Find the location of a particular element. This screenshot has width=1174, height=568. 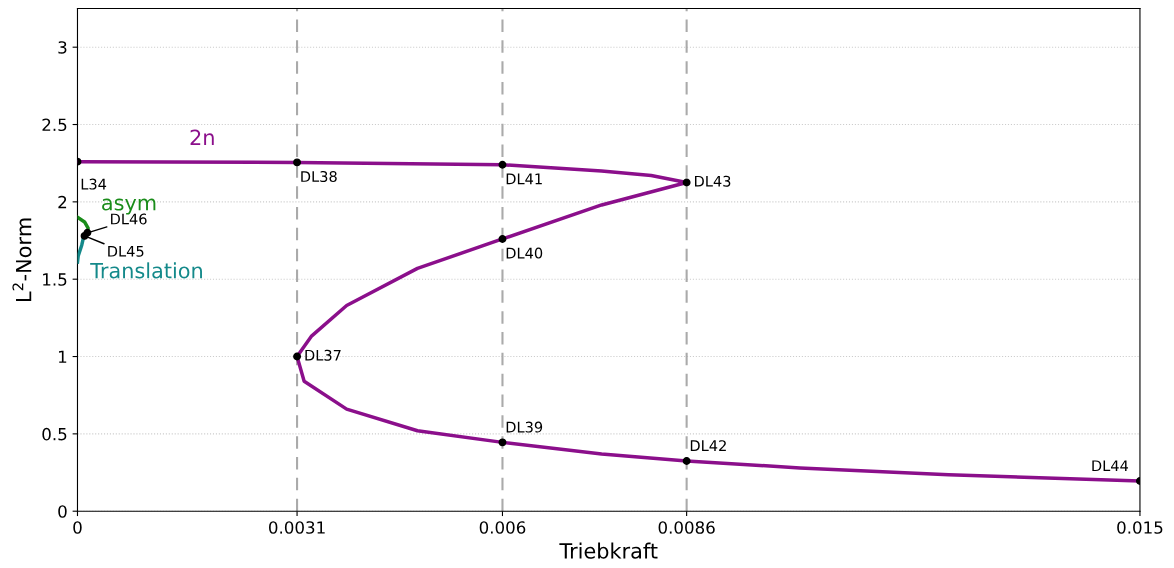

x-tick-label: 0 is located at coordinates (77, 527).